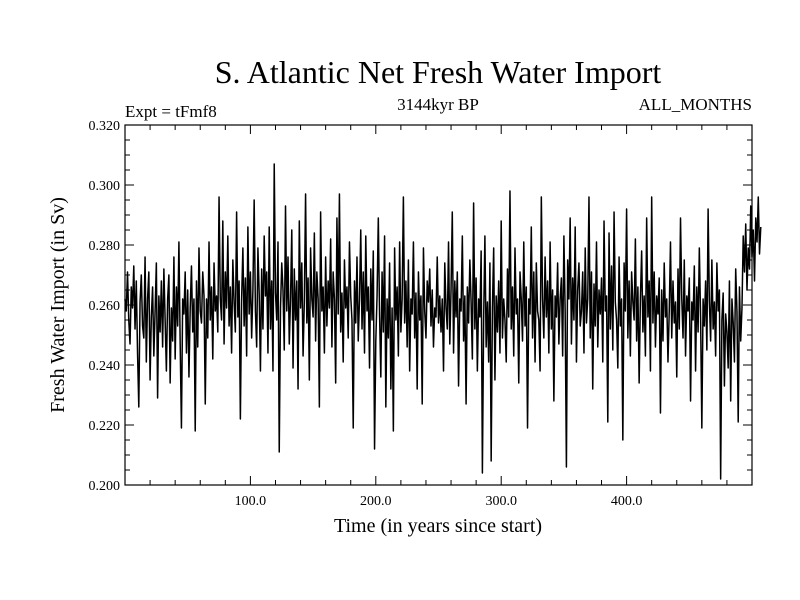  Describe the element at coordinates (627, 501) in the screenshot. I see `x-tick-label: 400.0` at that location.